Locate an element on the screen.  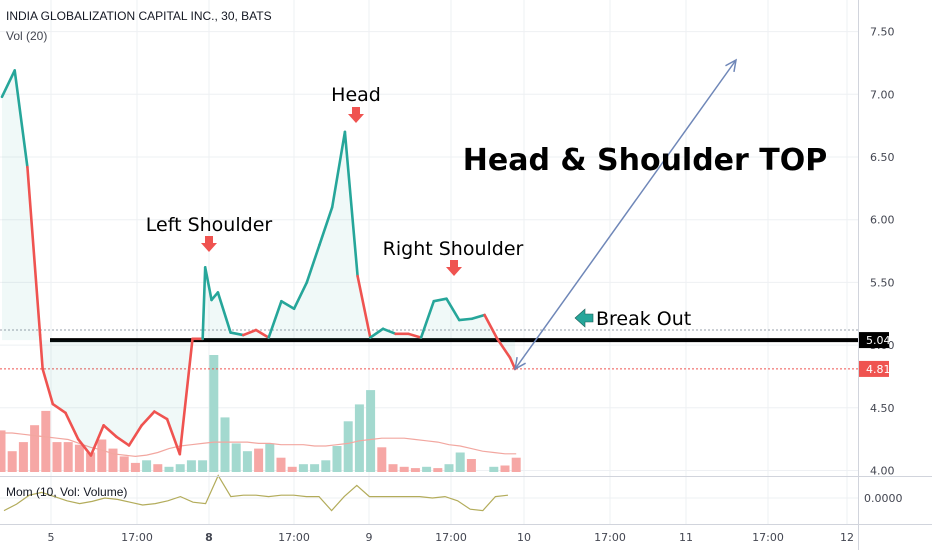
right-shoulder-label: Right Shoulder is located at coordinates (453, 249).